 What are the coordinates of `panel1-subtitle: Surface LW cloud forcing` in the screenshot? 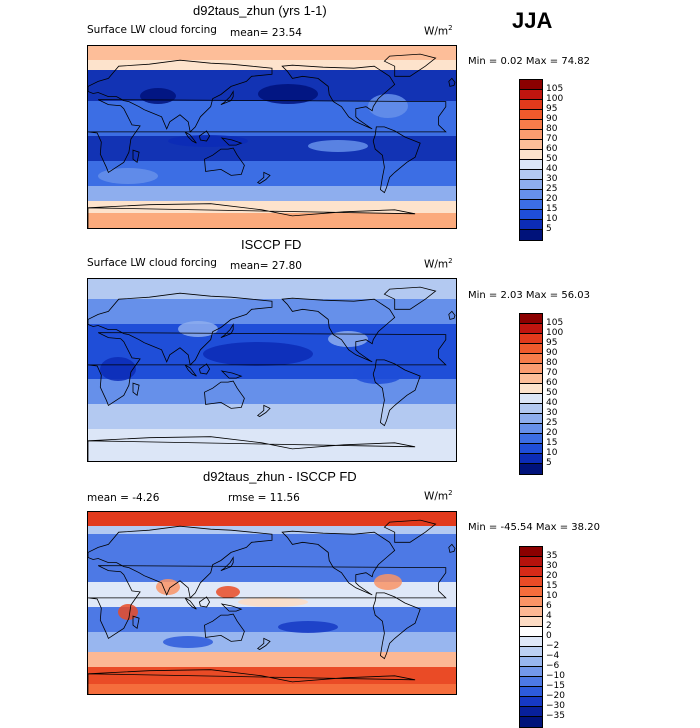 It's located at (152, 30).